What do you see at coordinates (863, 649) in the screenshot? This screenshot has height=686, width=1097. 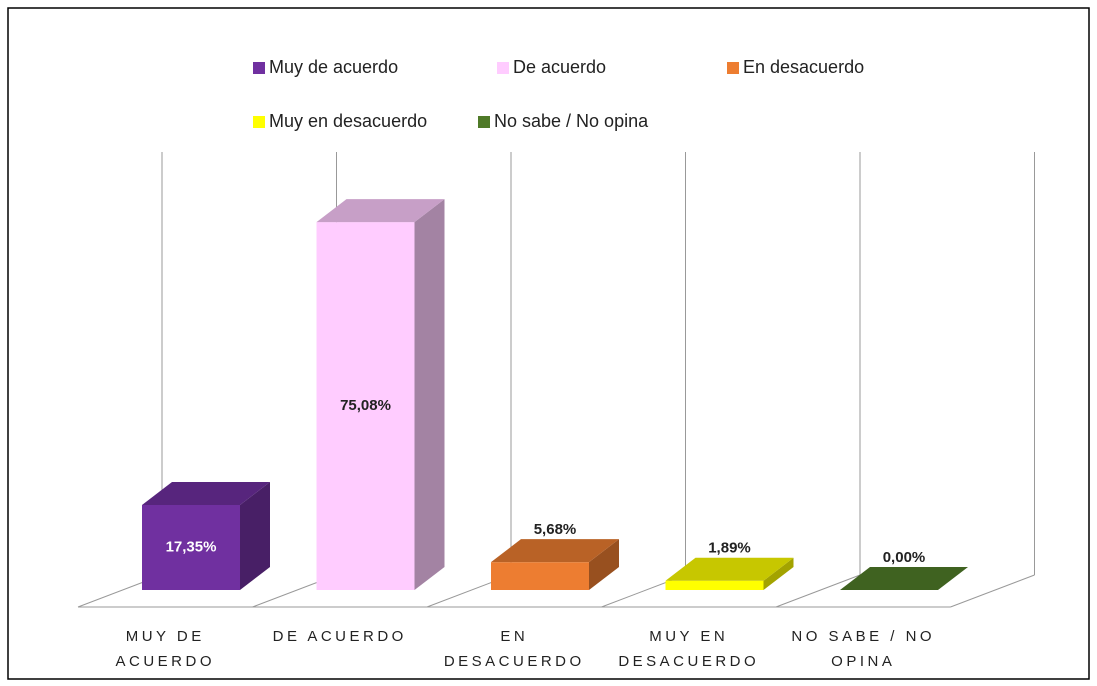 I see `x-tick-label: NO SABE / NO OPINA` at bounding box center [863, 649].